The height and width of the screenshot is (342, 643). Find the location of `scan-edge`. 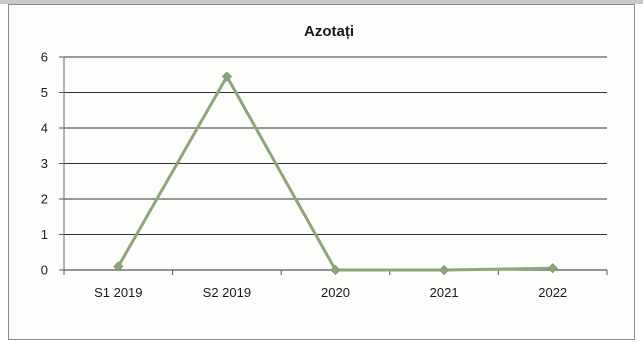

scan-edge is located at coordinates (321, 2).